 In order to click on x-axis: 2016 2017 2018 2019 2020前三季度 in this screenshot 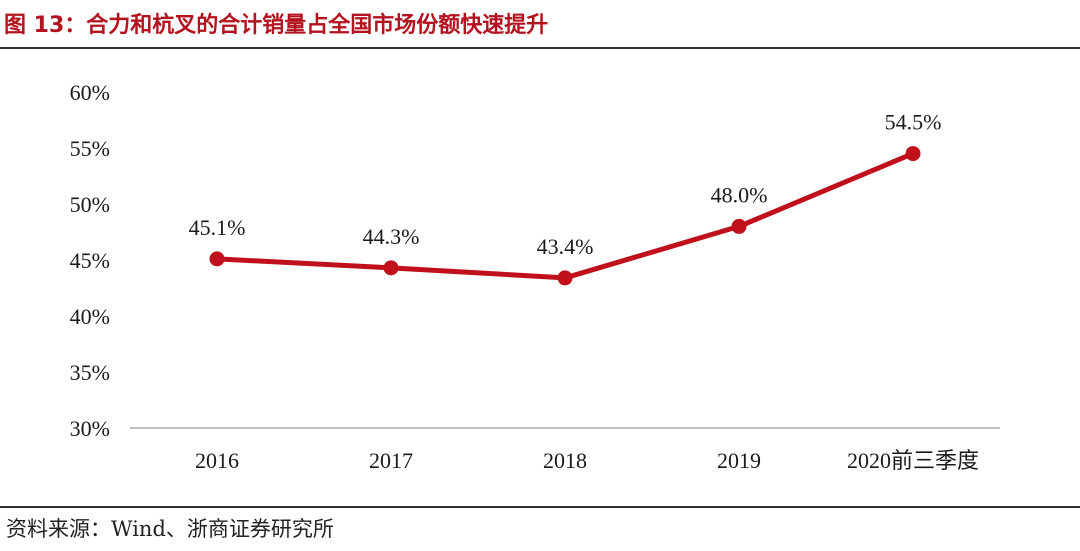, I will do `click(565, 450)`.